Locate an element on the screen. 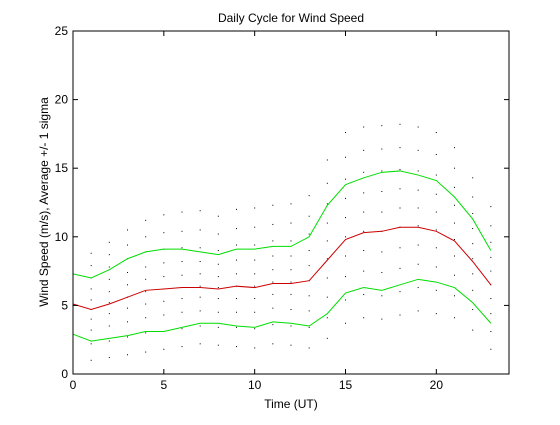 The height and width of the screenshot is (425, 560). y-tick-label: 20 is located at coordinates (62, 100).